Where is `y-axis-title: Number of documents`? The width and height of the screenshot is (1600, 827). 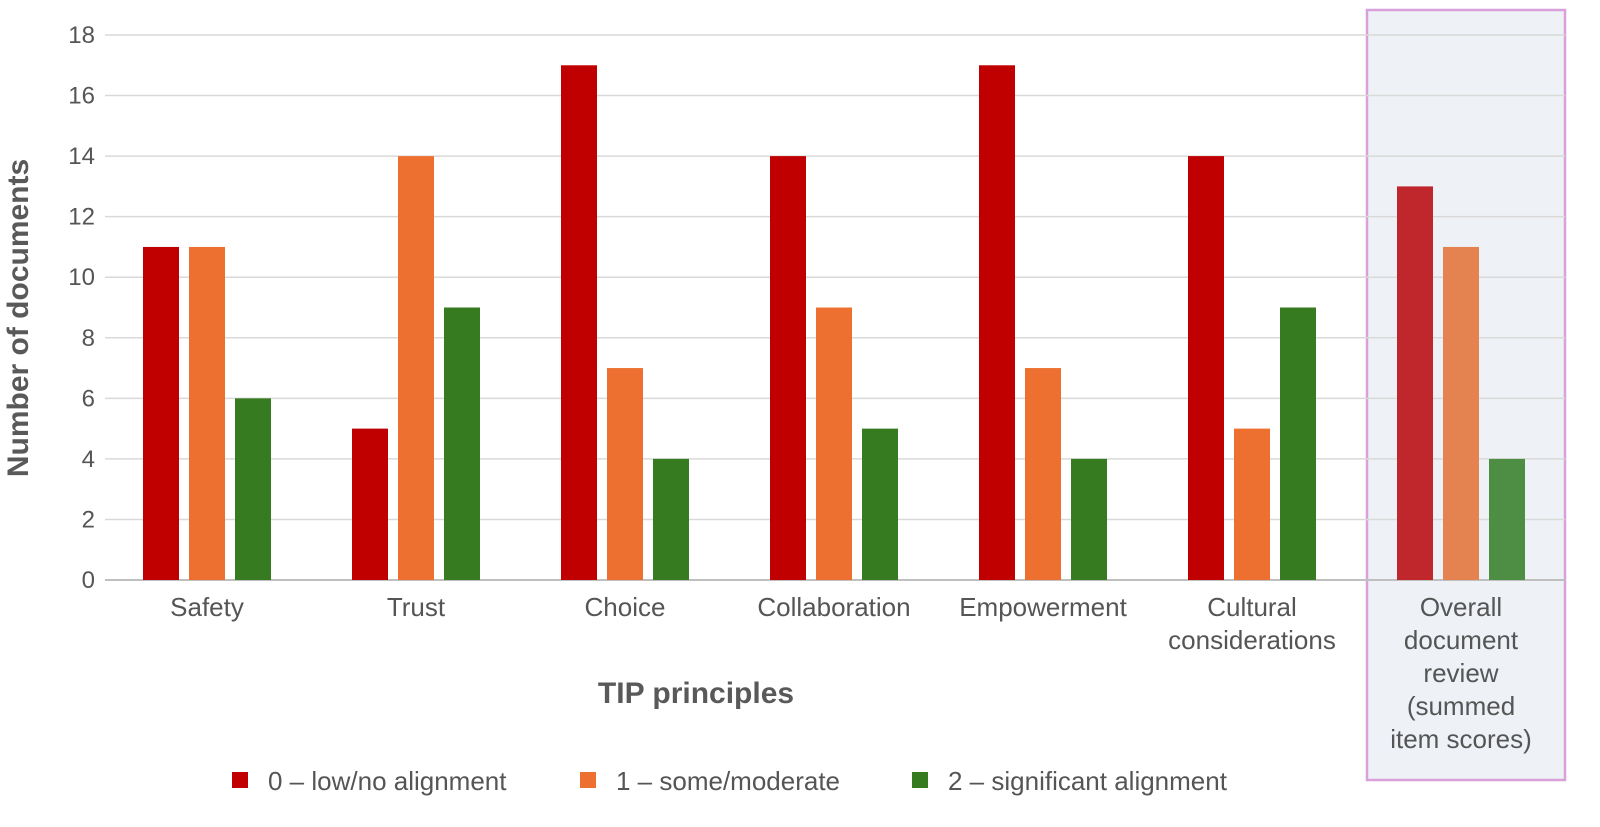 y-axis-title: Number of documents is located at coordinates (18, 318).